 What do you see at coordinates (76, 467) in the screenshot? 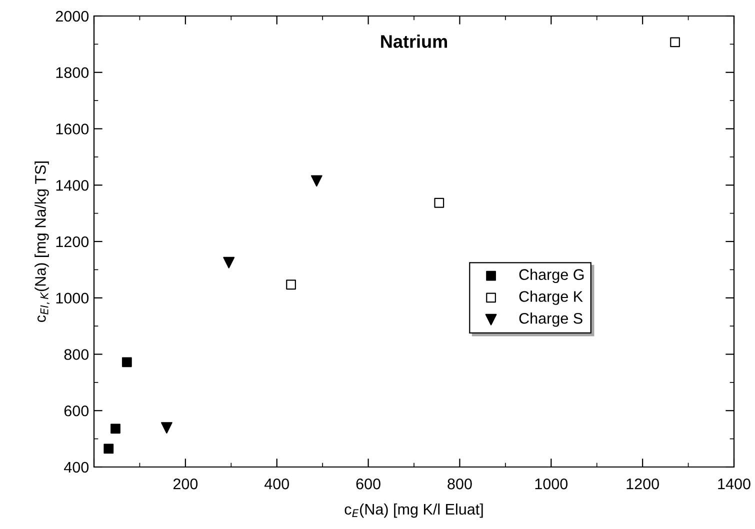
I see `y-tick-label: 400` at bounding box center [76, 467].